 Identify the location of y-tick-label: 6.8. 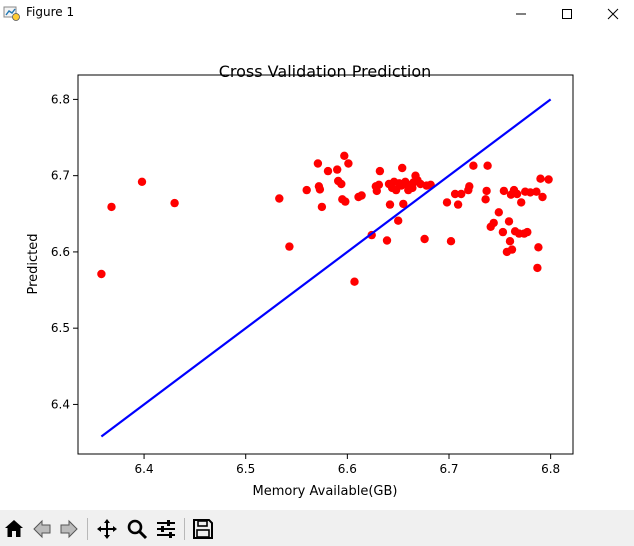
(60, 99).